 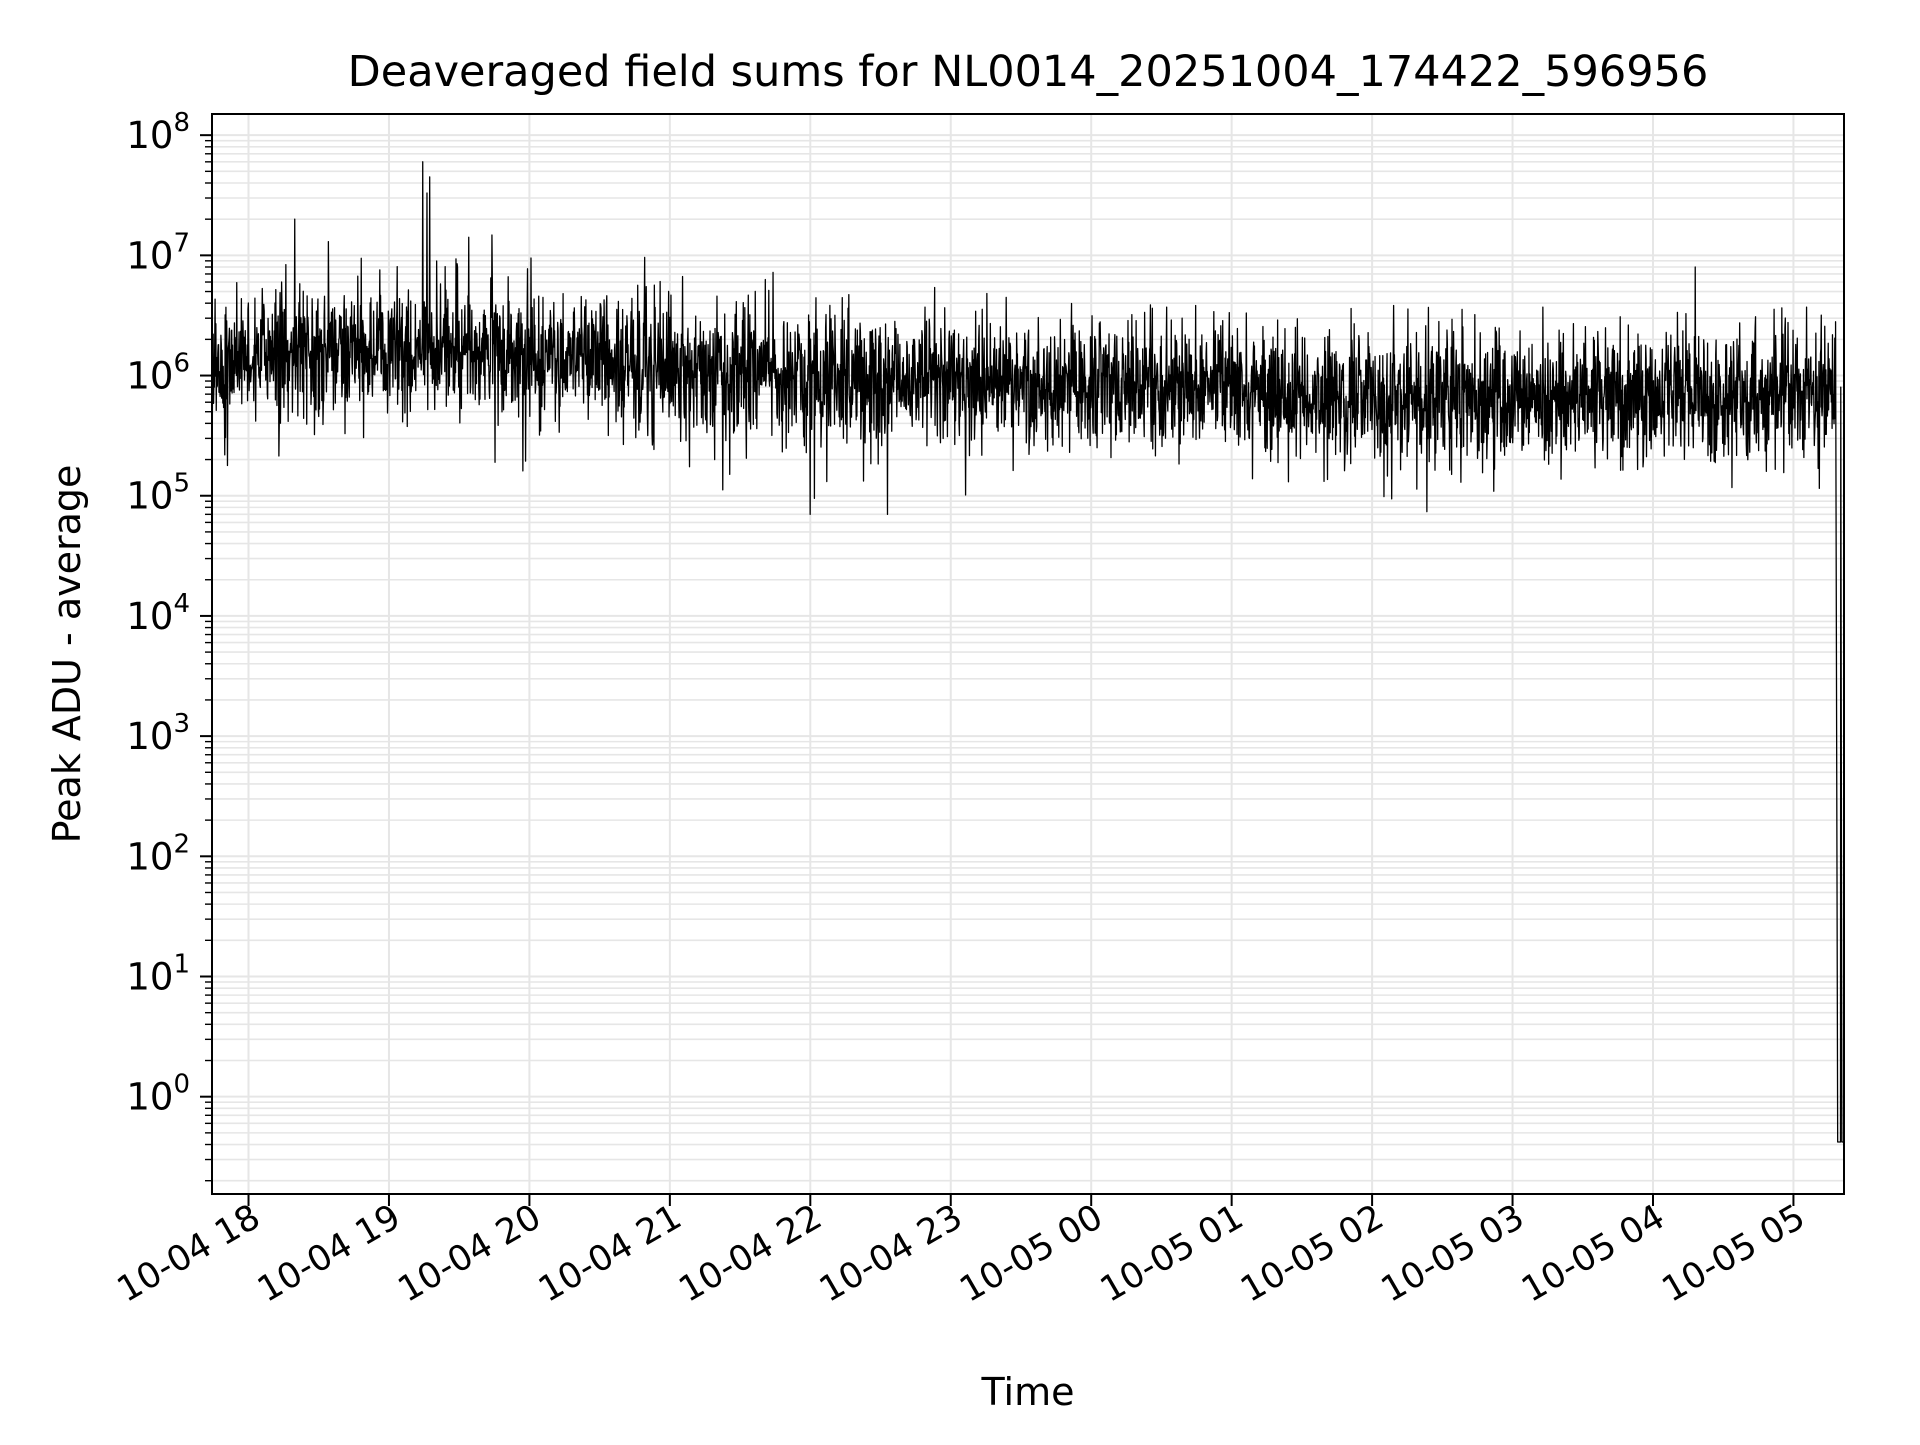 What do you see at coordinates (1172, 1253) in the screenshot?
I see `x-tick-label: 10-05 01` at bounding box center [1172, 1253].